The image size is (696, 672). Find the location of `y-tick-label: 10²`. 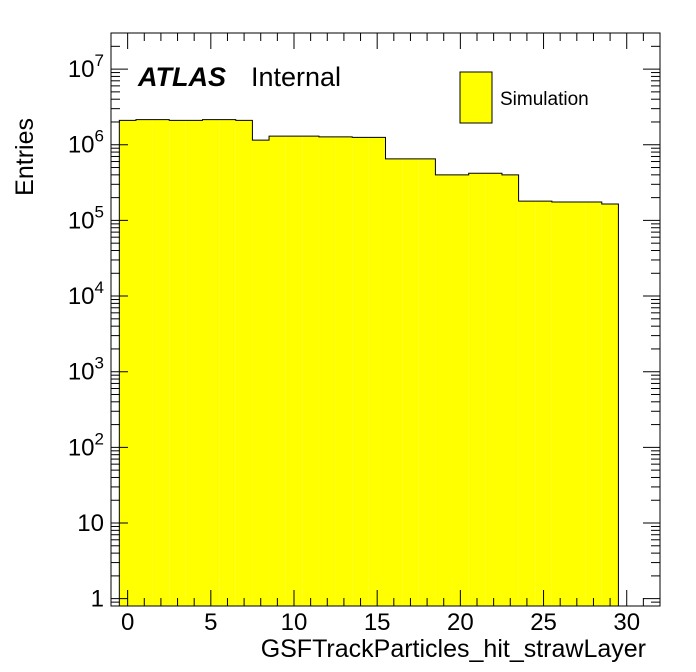

y-tick-label: 10² is located at coordinates (86, 445).